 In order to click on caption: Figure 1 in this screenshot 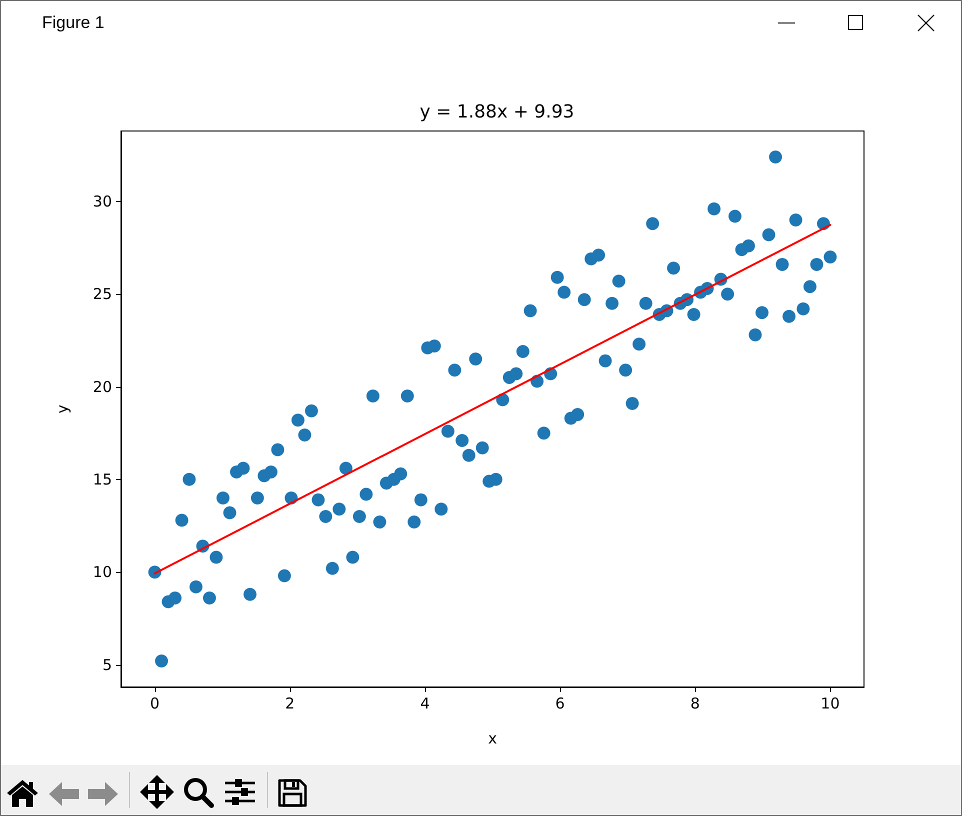, I will do `click(73, 22)`.